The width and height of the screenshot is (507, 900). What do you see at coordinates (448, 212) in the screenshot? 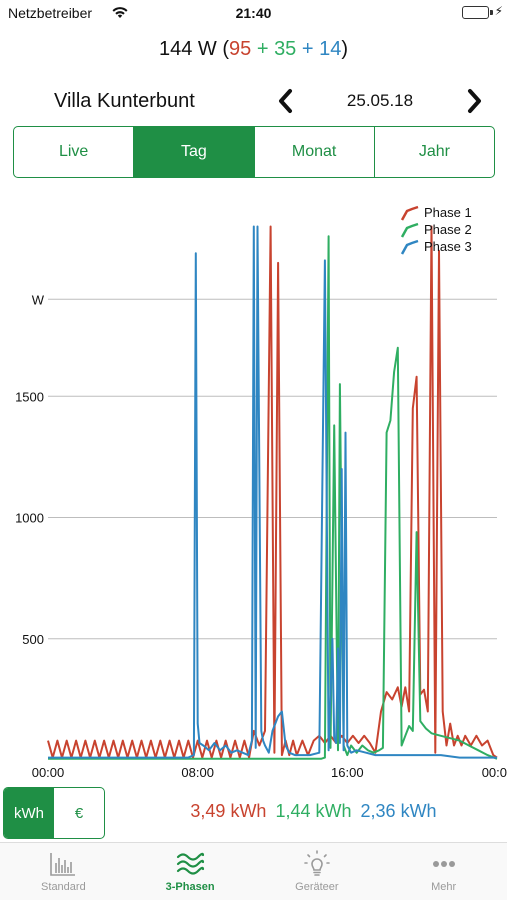
I see `legend-label: Phase 1` at bounding box center [448, 212].